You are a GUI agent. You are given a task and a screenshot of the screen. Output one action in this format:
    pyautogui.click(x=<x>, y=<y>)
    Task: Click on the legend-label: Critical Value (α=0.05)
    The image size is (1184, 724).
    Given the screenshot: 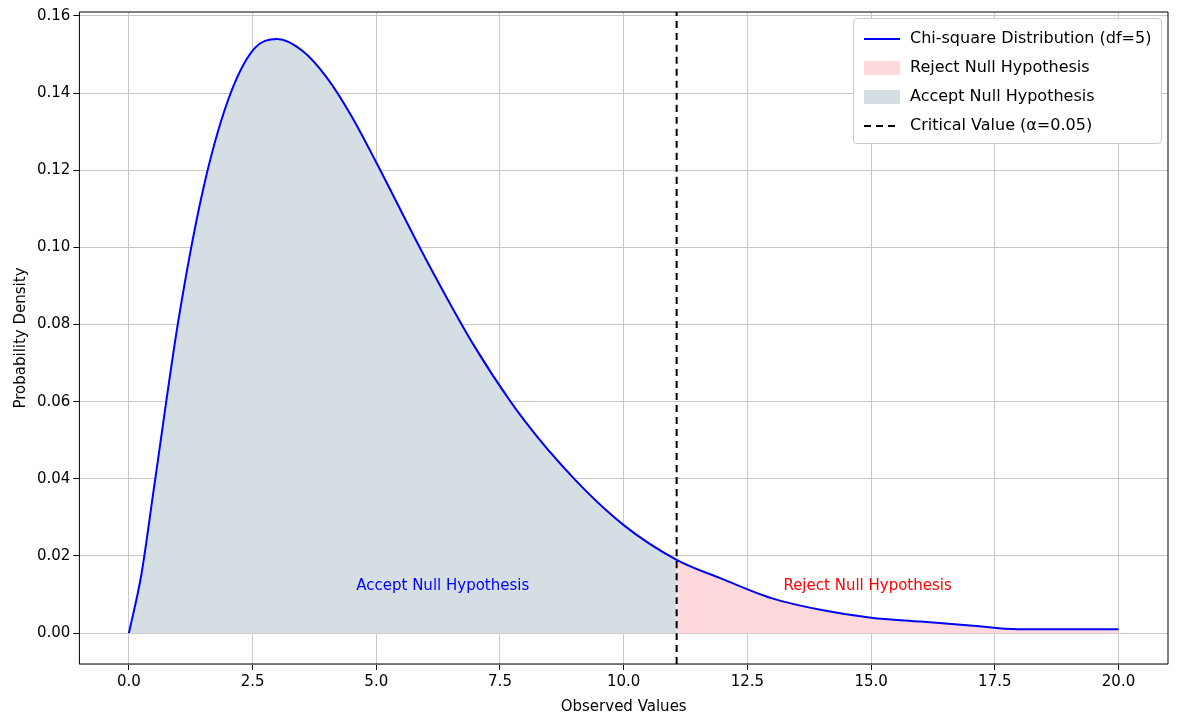 What is the action you would take?
    pyautogui.click(x=1001, y=124)
    